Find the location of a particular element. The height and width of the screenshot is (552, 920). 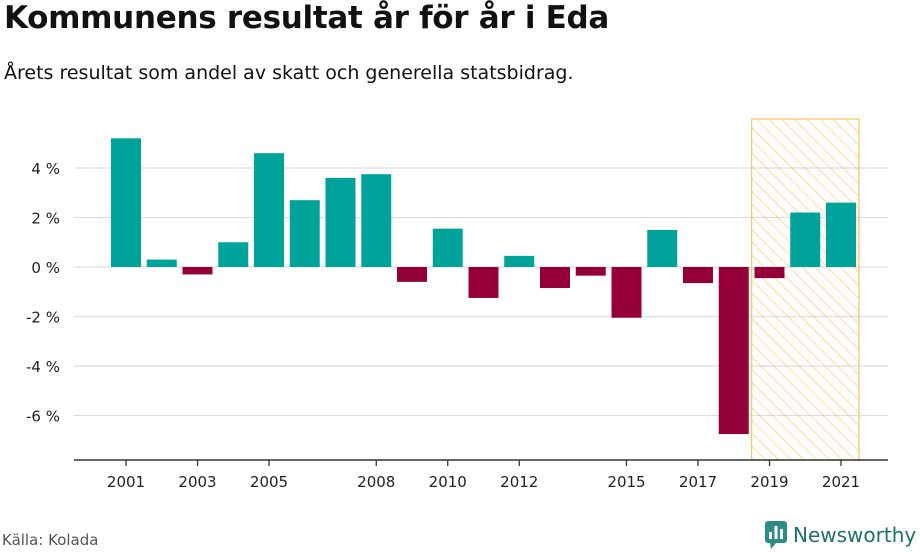

bar-2017 is located at coordinates (698, 275).